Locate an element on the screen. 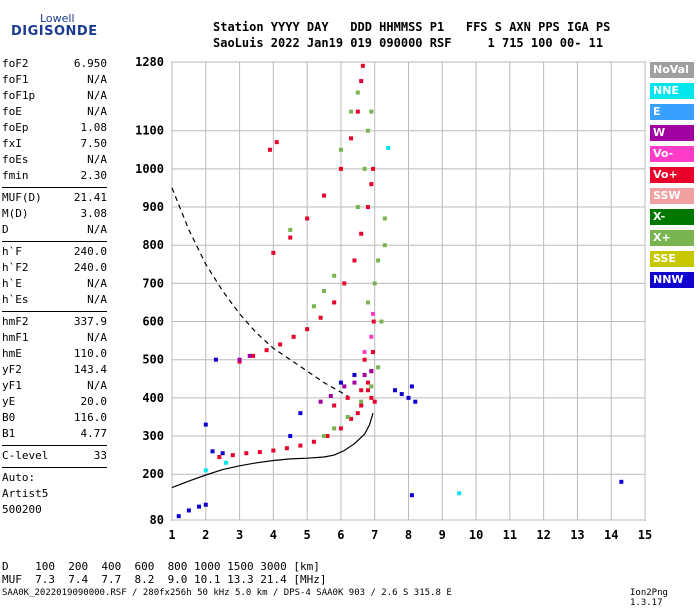 The image size is (700, 608). param-key: foF1p is located at coordinates (19, 95).